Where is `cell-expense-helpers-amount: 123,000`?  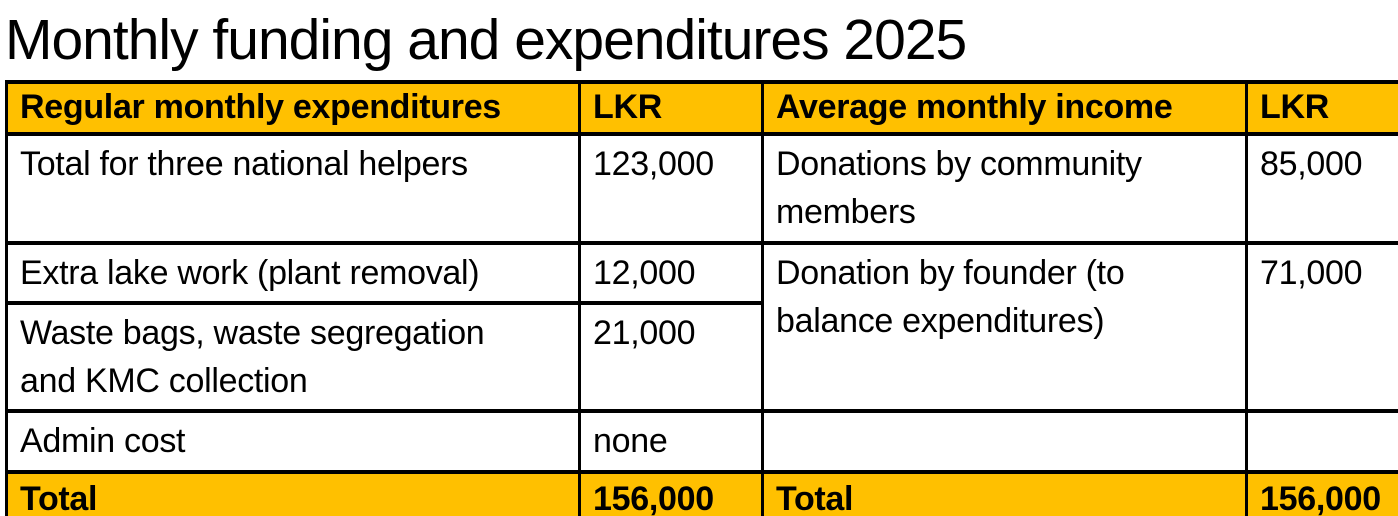
cell-expense-helpers-amount: 123,000 is located at coordinates (671, 188).